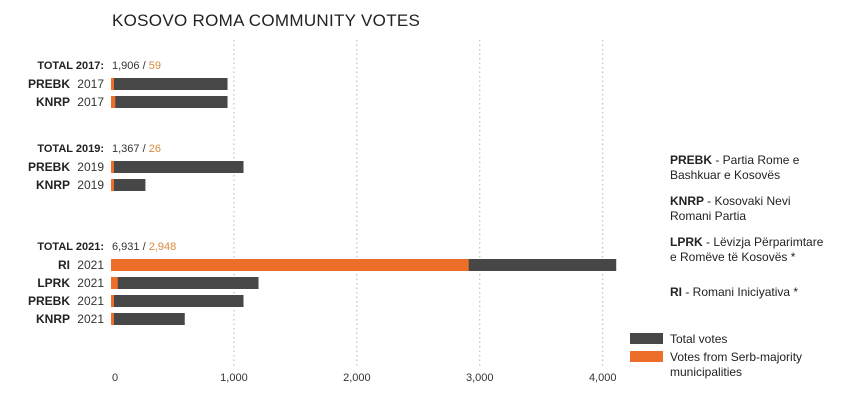  Describe the element at coordinates (698, 339) in the screenshot. I see `series-legend-label: Total votes` at that location.